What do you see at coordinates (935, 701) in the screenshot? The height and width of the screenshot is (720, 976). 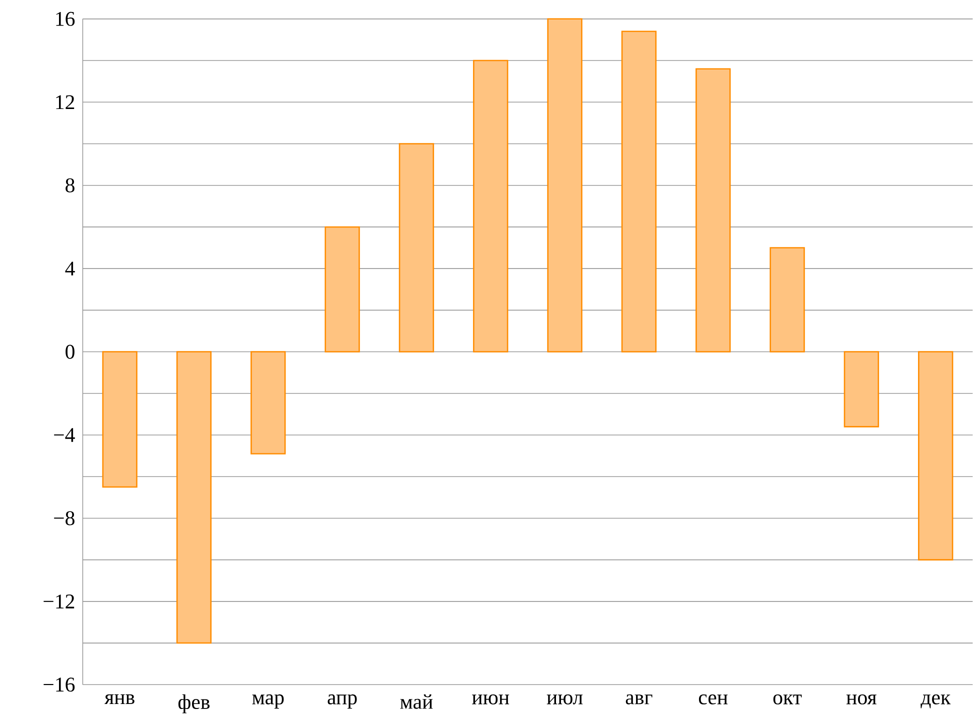 I see `x-tick-label: дек` at bounding box center [935, 701].